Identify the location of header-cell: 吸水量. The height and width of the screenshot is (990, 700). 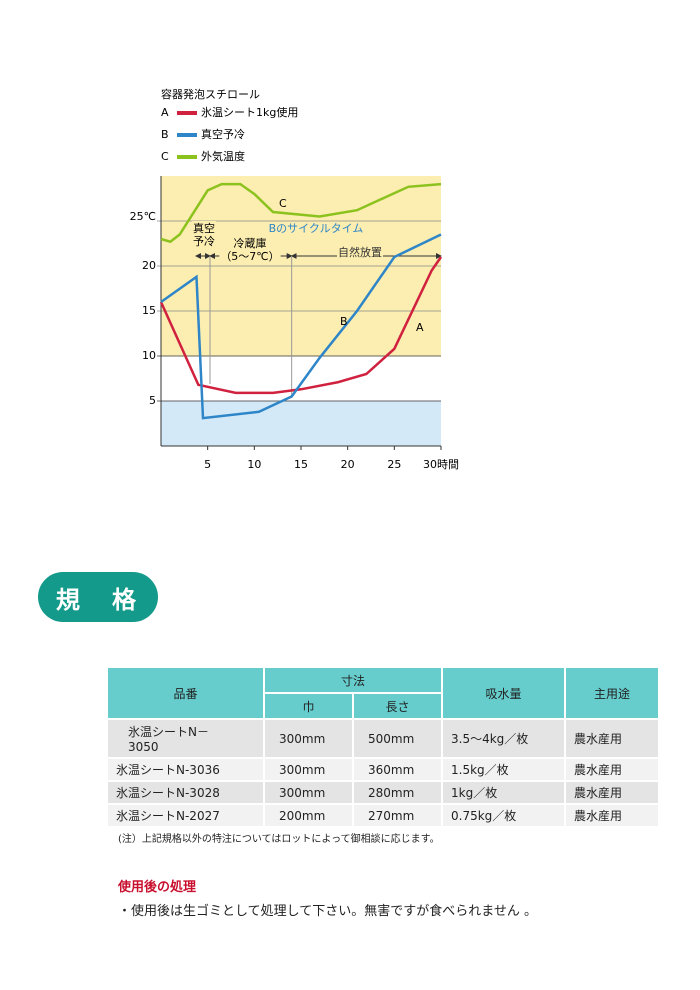
(503, 693).